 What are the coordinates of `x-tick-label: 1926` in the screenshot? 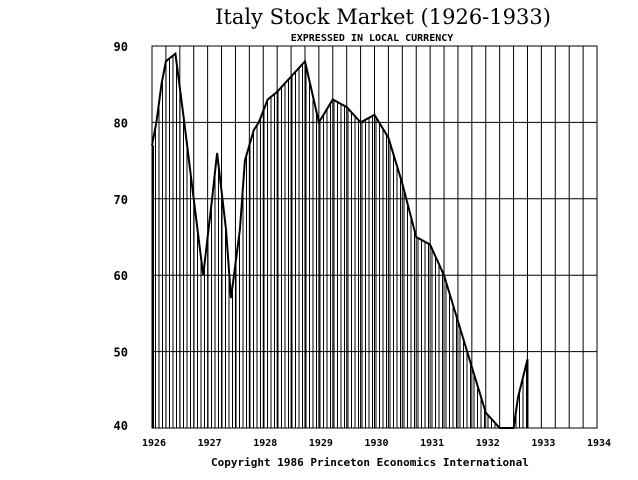 It's located at (154, 443).